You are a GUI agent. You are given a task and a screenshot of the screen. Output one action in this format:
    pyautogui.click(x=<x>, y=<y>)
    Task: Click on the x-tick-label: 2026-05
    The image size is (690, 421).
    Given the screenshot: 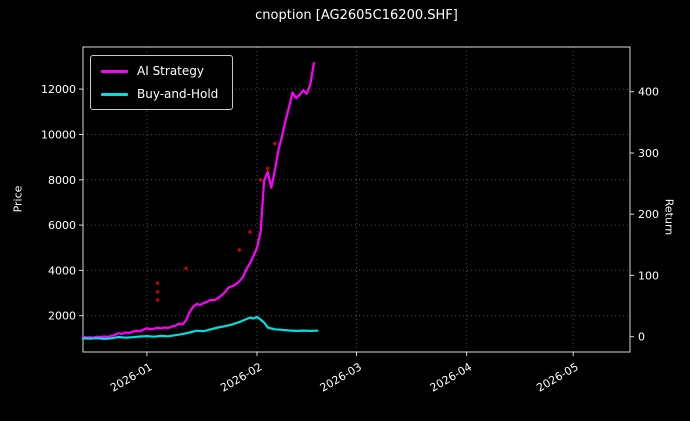 What is the action you would take?
    pyautogui.click(x=557, y=377)
    